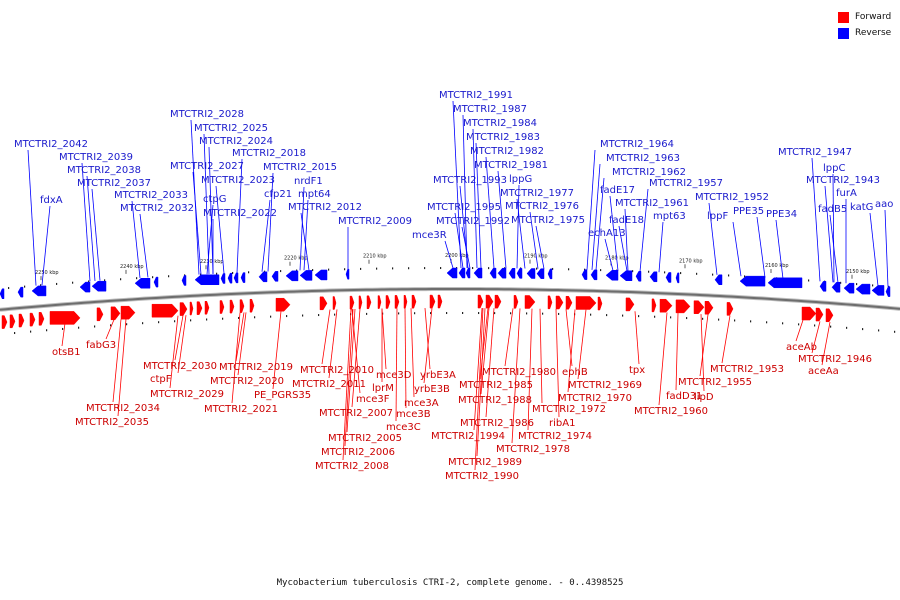  Describe the element at coordinates (432, 389) in the screenshot. I see `gene-label: yrbE3B` at that location.